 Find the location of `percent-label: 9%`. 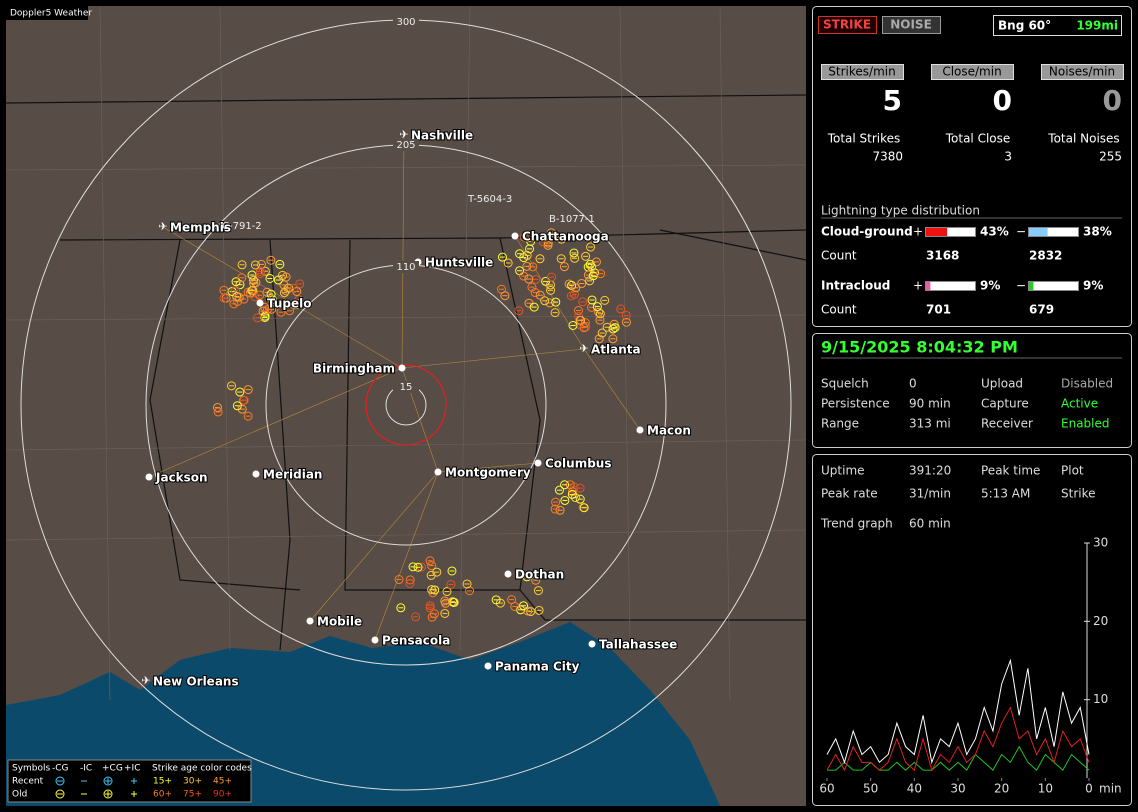

percent-label: 9% is located at coordinates (1093, 286).